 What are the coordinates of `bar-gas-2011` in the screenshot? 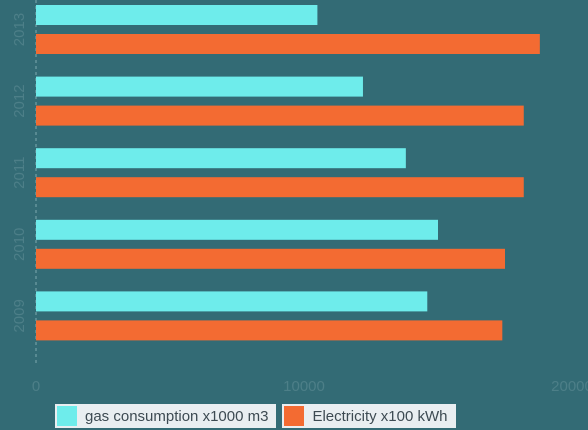 It's located at (221, 158).